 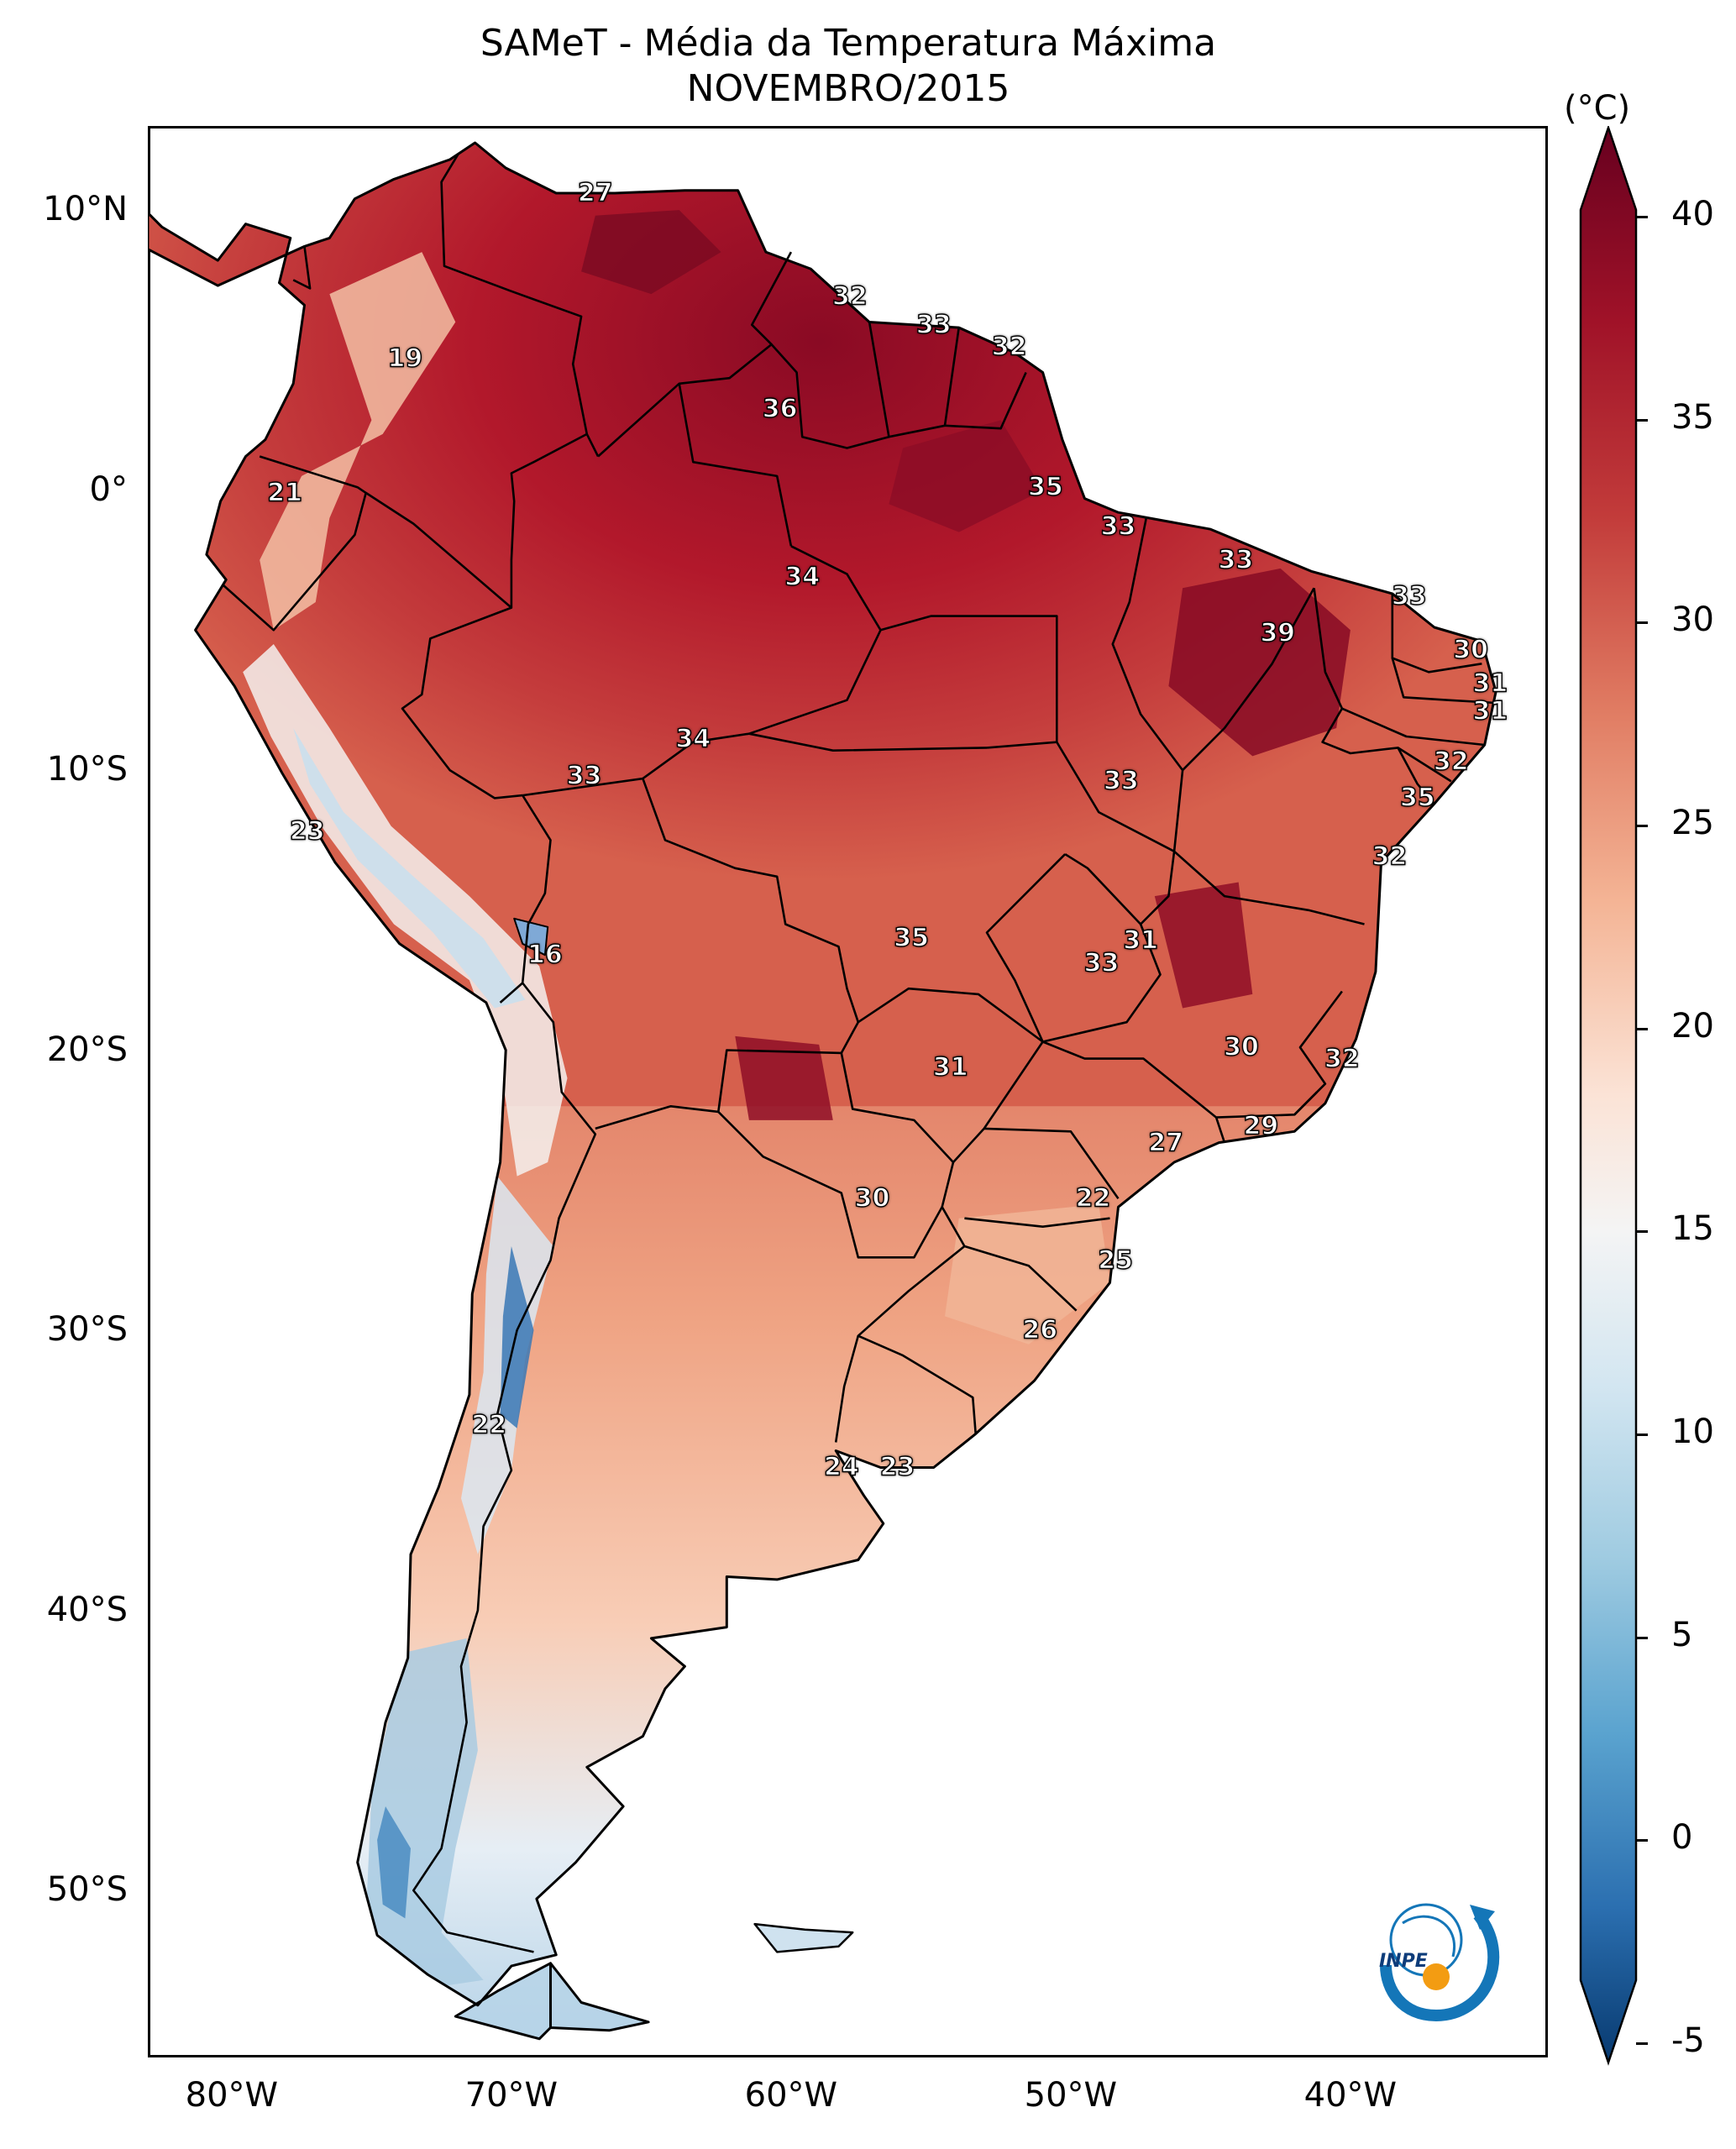 What do you see at coordinates (1692, 1026) in the screenshot?
I see `colorbar-tick-label: 20` at bounding box center [1692, 1026].